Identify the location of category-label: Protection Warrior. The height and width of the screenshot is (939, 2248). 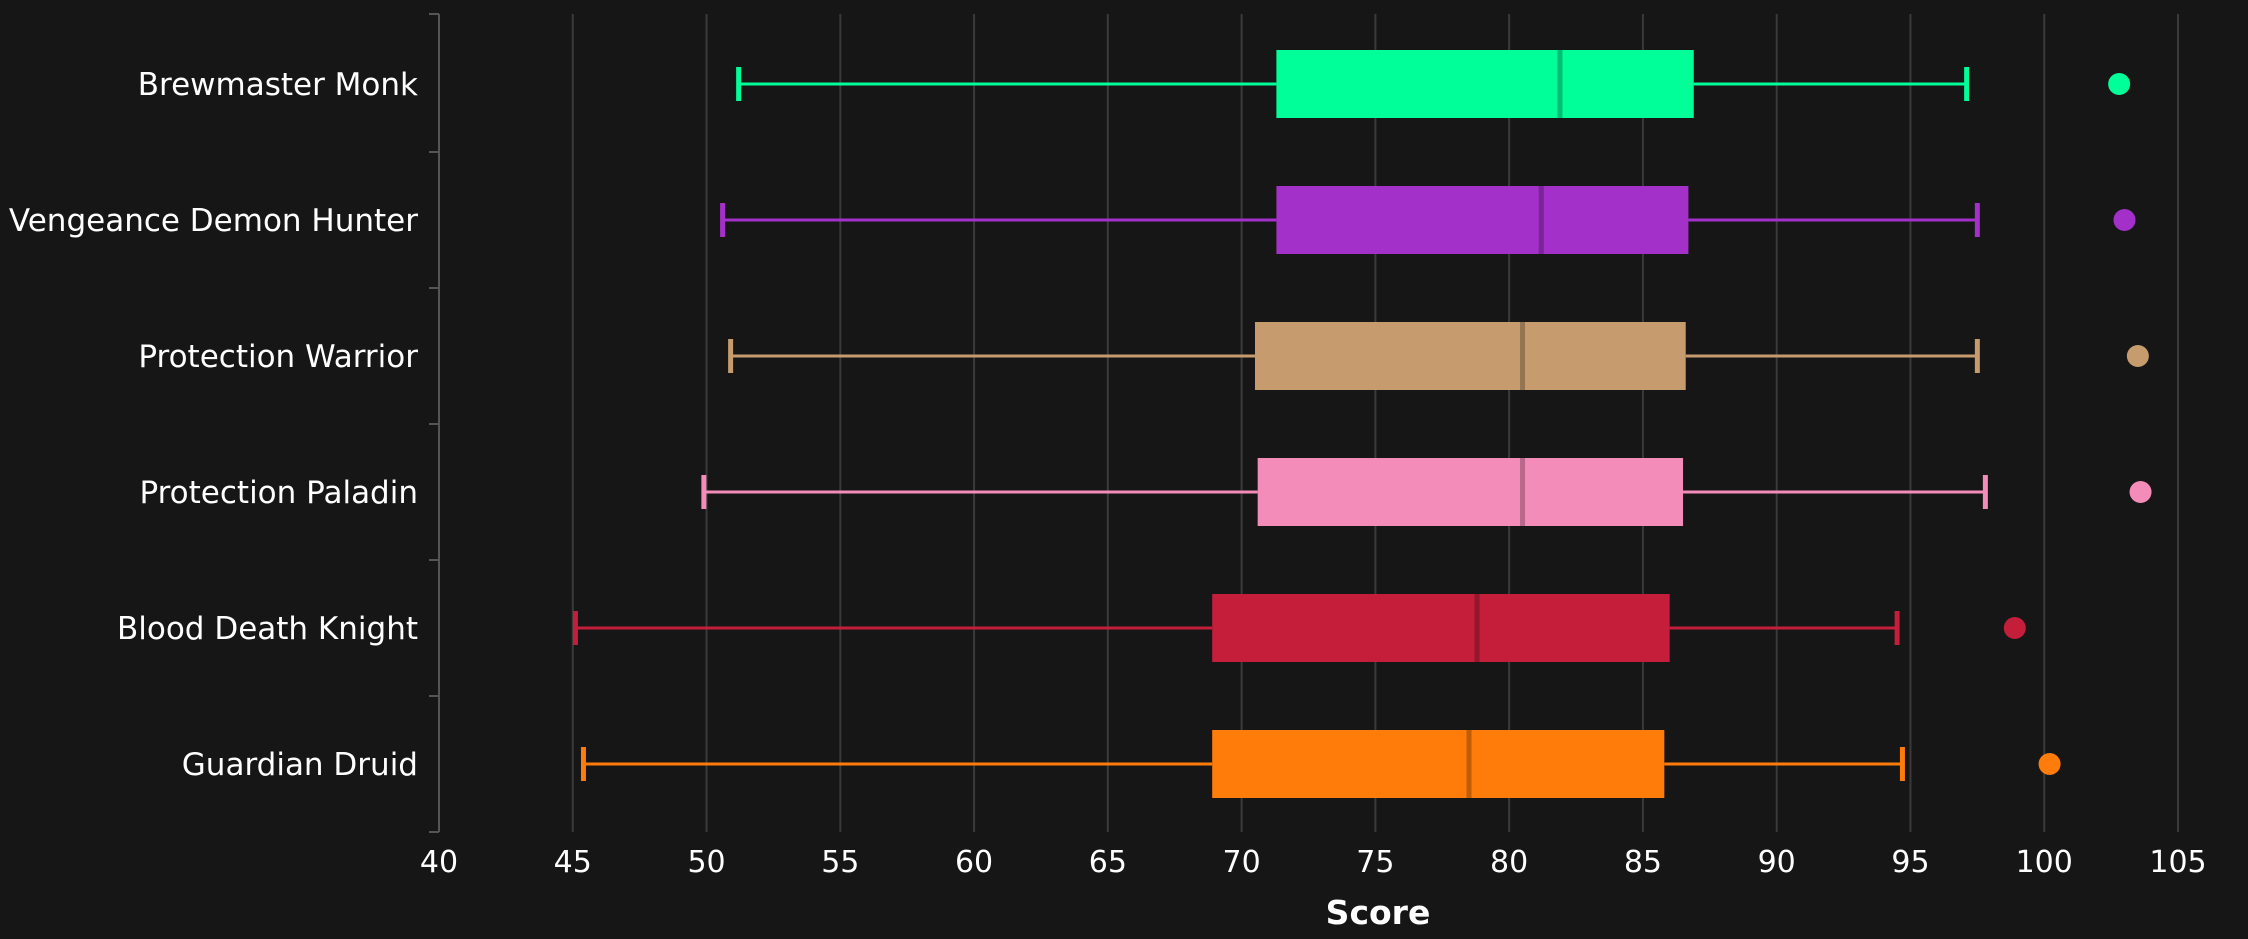
(278, 357).